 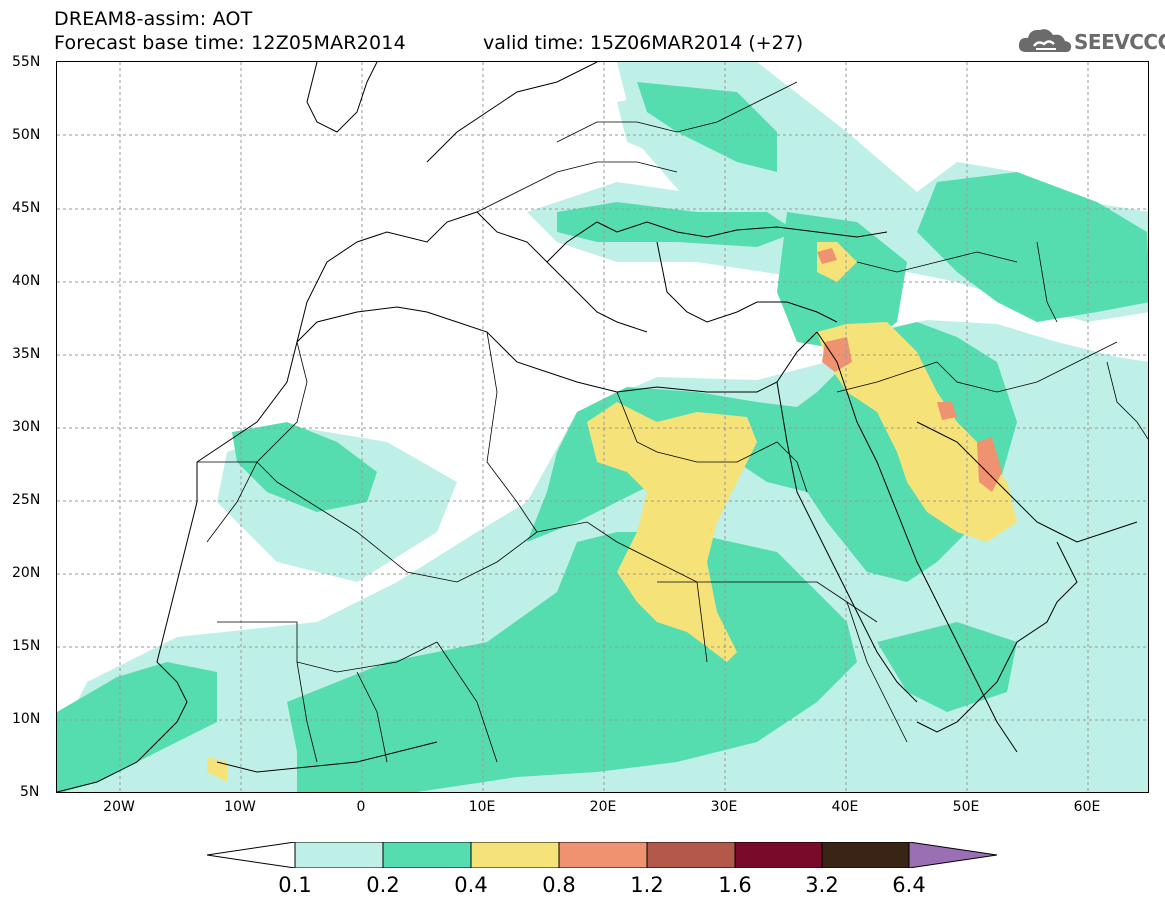 What do you see at coordinates (1087, 807) in the screenshot?
I see `lon-label-60e: 60E` at bounding box center [1087, 807].